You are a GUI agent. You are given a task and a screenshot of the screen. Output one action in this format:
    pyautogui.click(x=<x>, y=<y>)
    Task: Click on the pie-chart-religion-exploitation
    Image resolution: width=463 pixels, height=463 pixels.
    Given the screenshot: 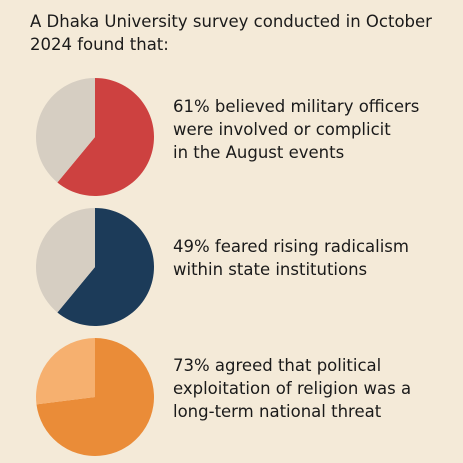 What is the action you would take?
    pyautogui.click(x=95, y=397)
    